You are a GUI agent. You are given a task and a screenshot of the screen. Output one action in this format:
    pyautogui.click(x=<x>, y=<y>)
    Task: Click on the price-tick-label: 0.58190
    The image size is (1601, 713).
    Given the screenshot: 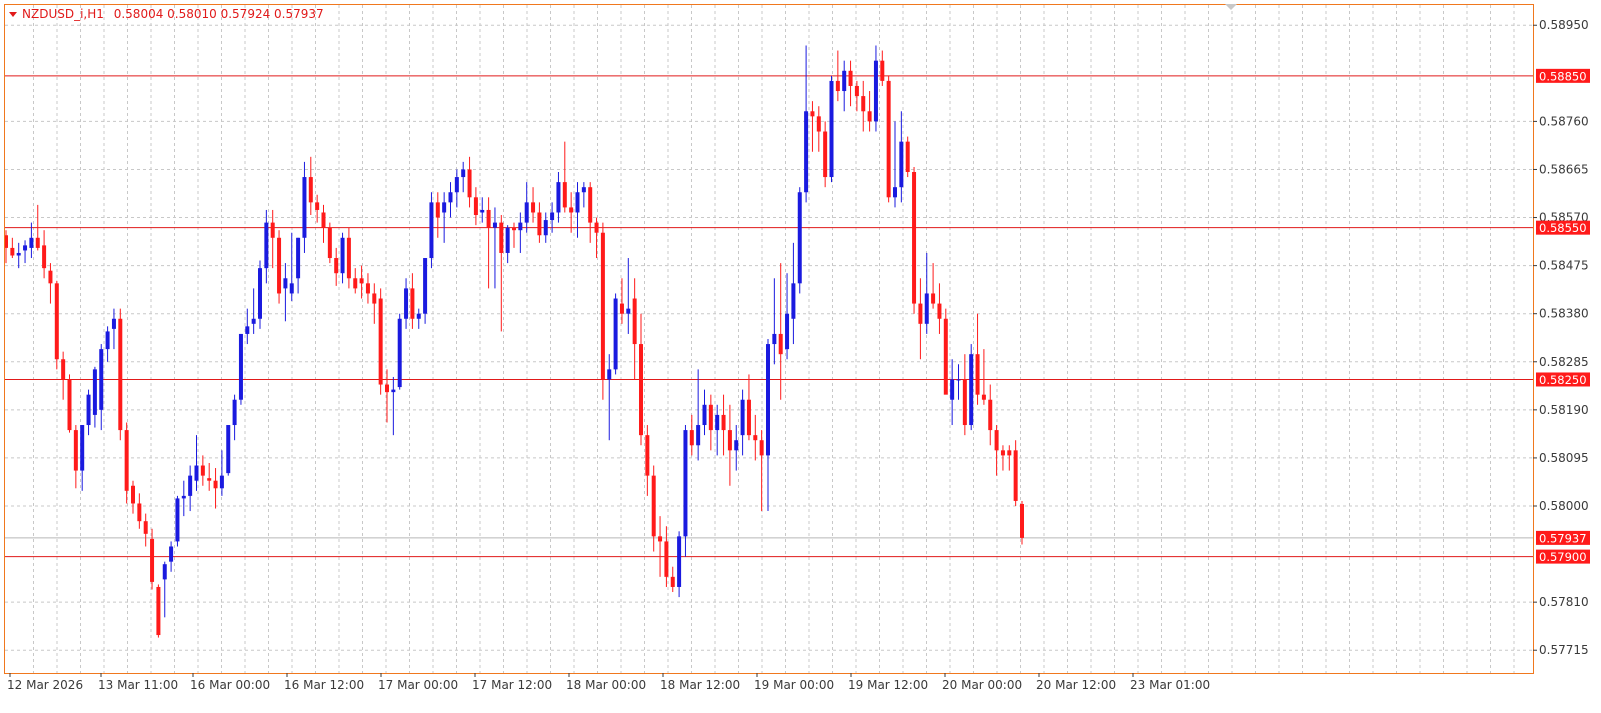 What is the action you would take?
    pyautogui.click(x=1564, y=410)
    